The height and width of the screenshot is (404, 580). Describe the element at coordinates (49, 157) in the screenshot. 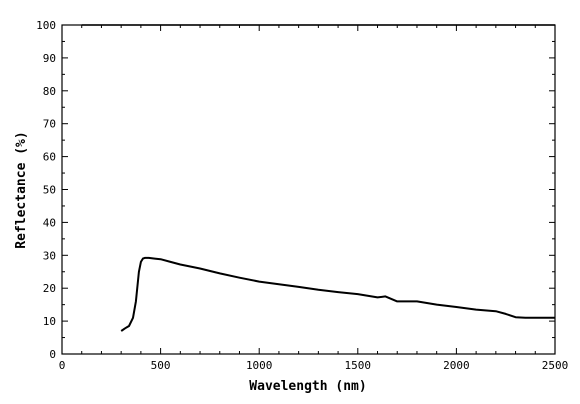

I see `y-tick-label: 60` at that location.